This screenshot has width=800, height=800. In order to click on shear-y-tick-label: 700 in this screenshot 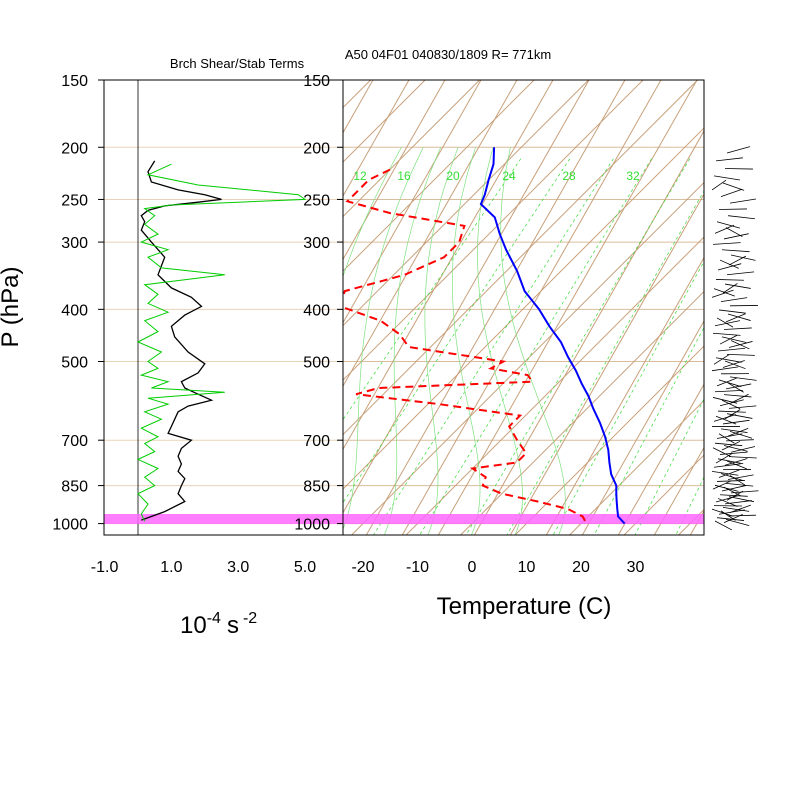, I will do `click(74, 441)`.